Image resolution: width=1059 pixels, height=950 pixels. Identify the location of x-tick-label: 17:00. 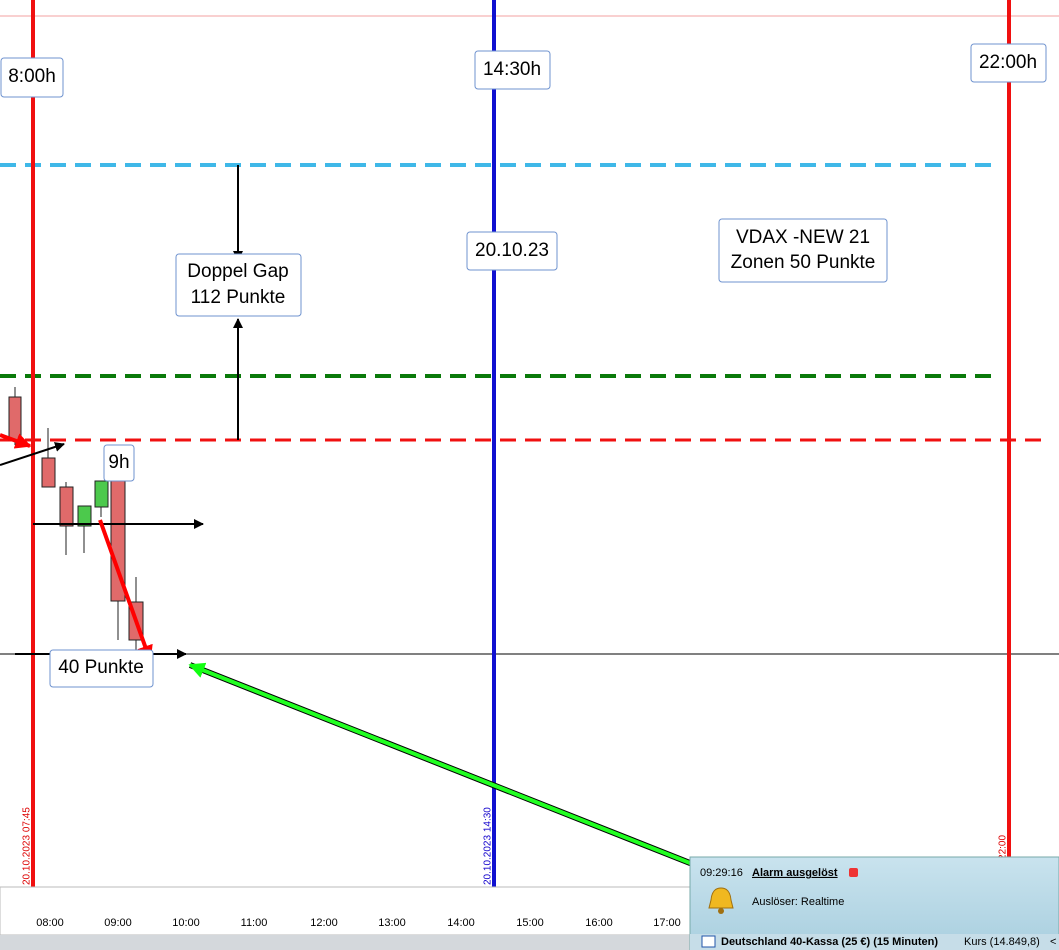
(667, 923).